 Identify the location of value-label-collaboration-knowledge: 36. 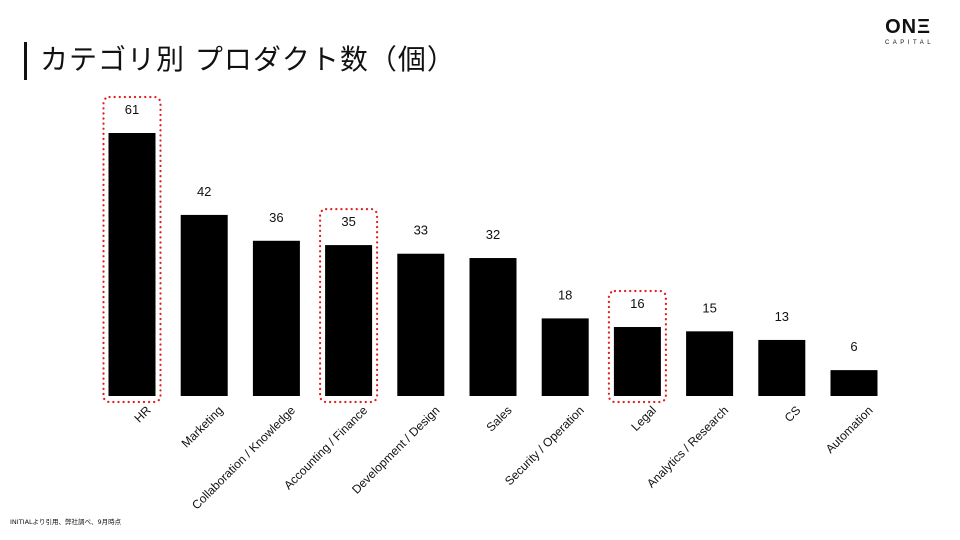
(276, 217).